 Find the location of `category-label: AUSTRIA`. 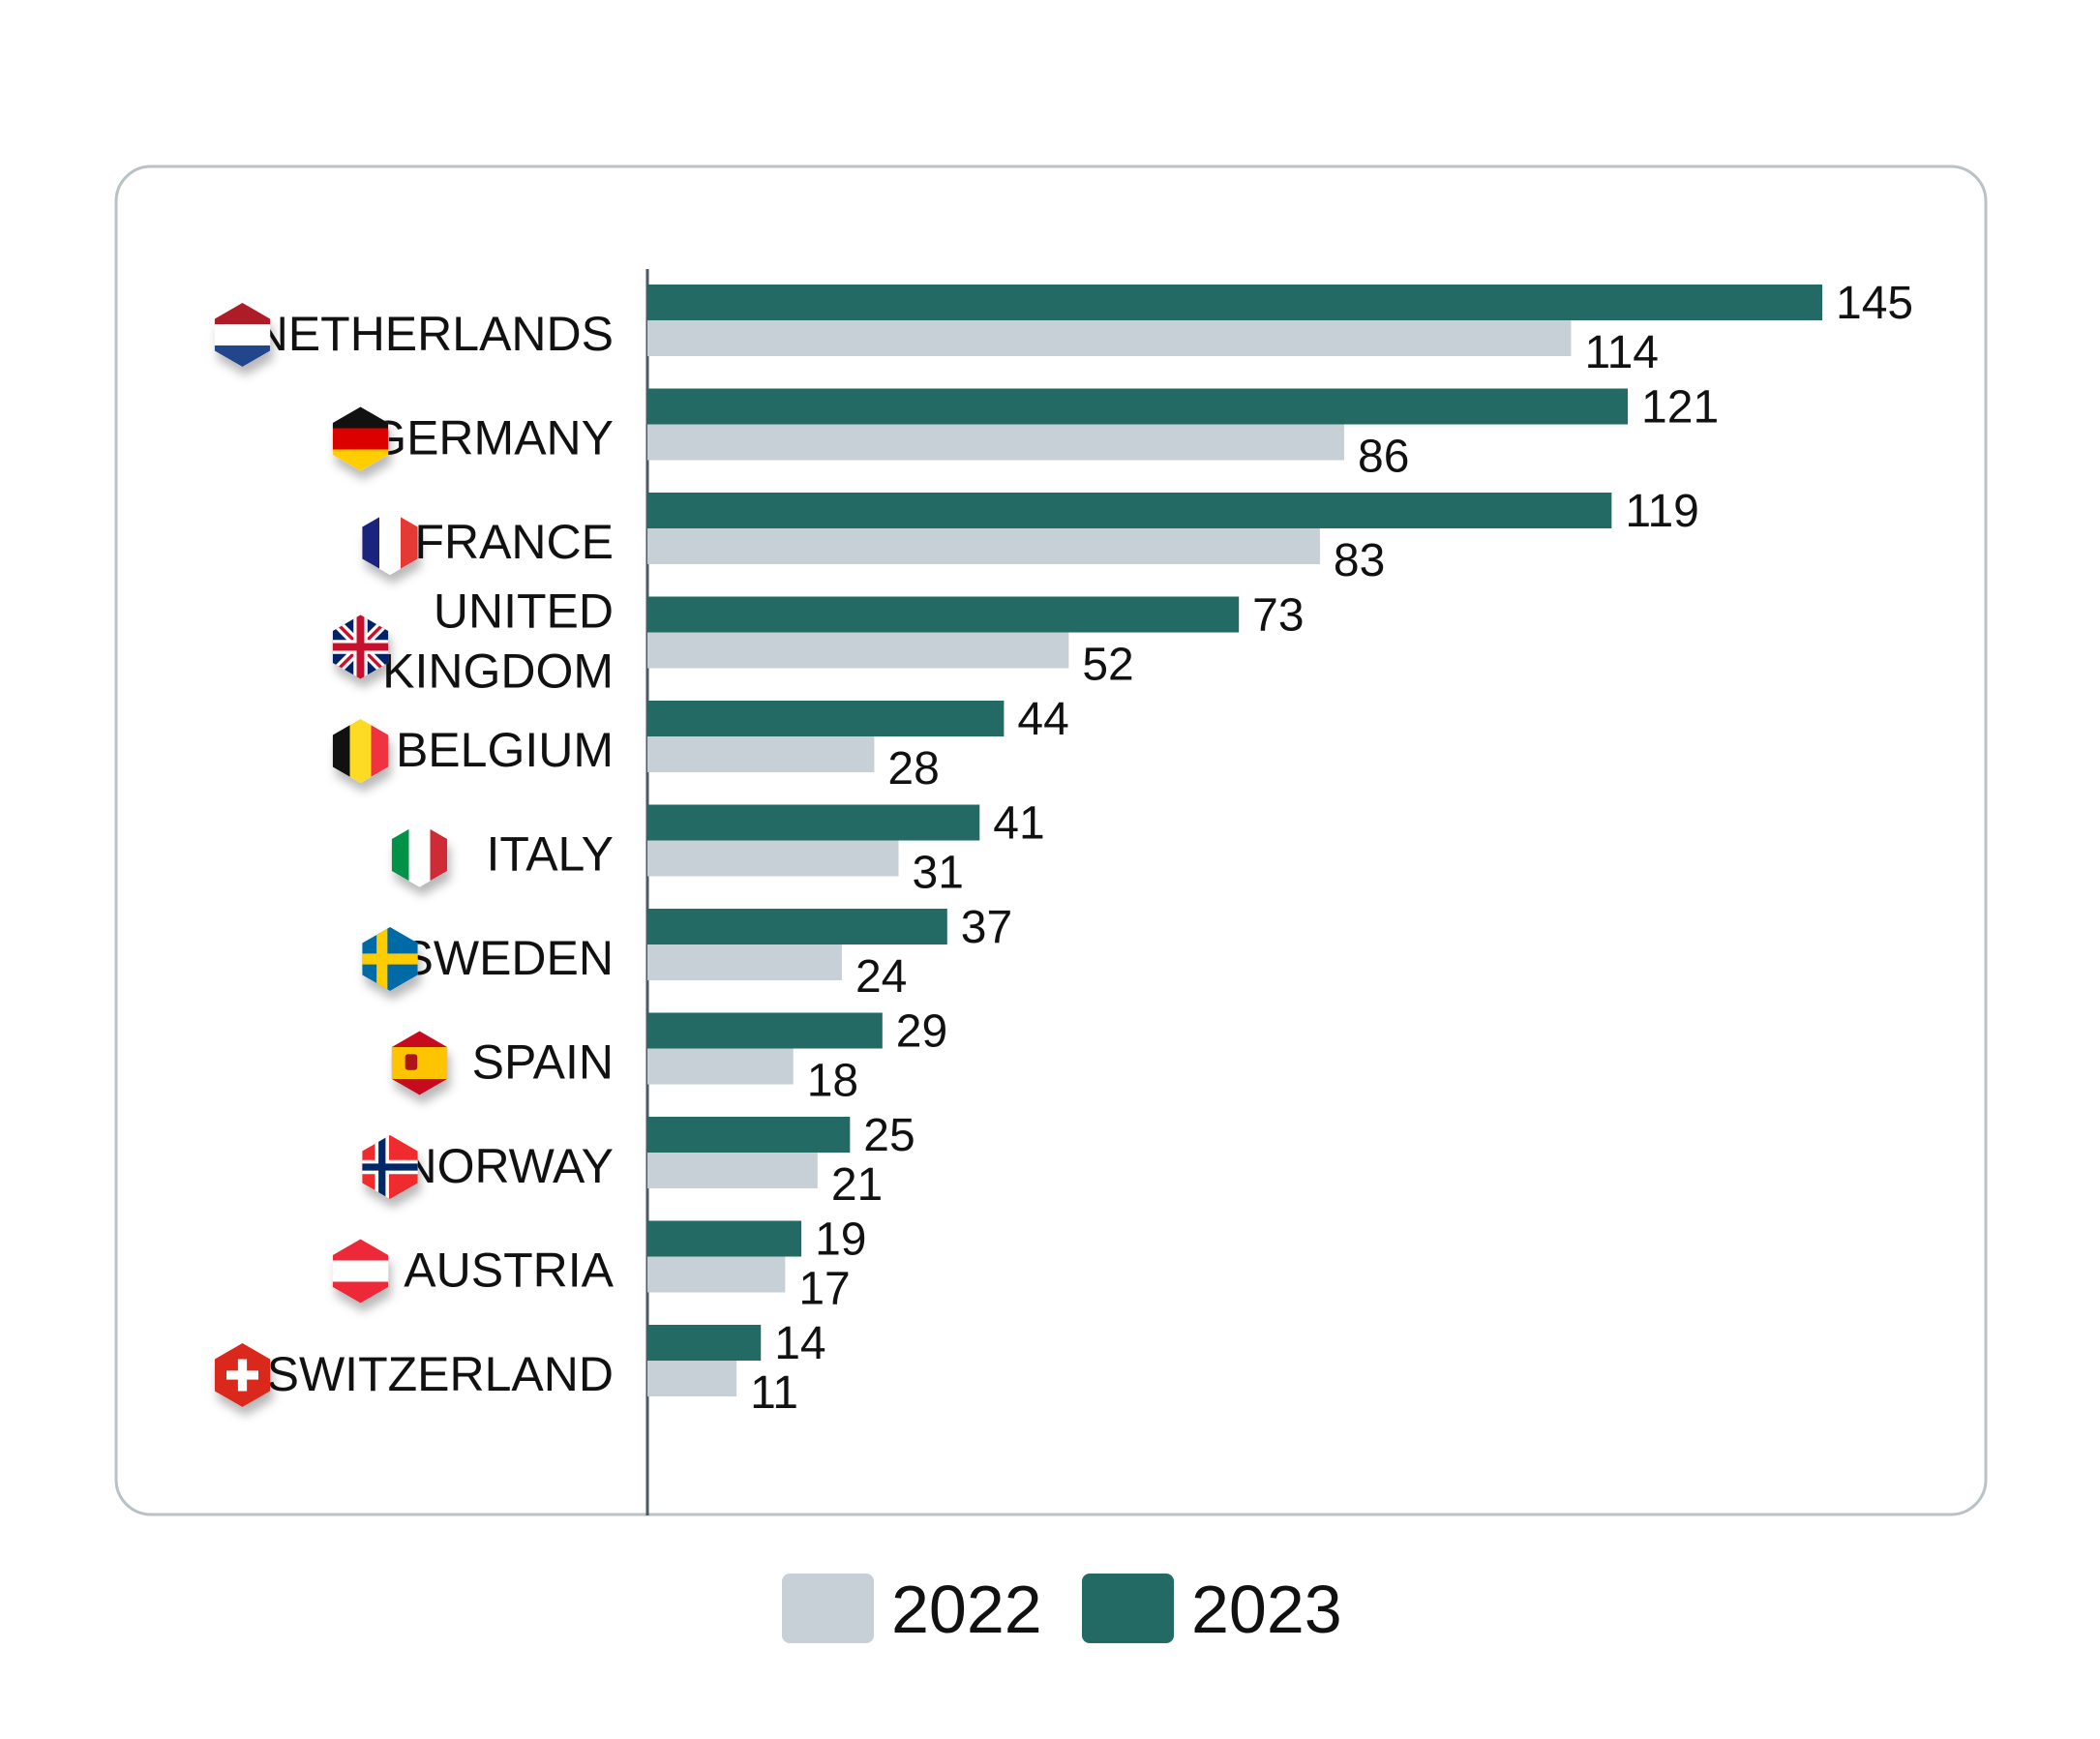

category-label: AUSTRIA is located at coordinates (509, 1271).